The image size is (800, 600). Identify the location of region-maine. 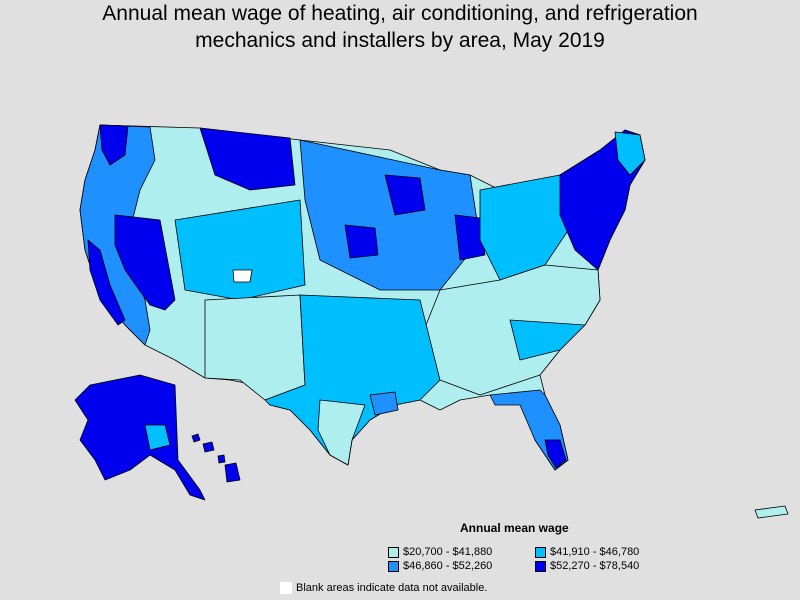
(630, 153).